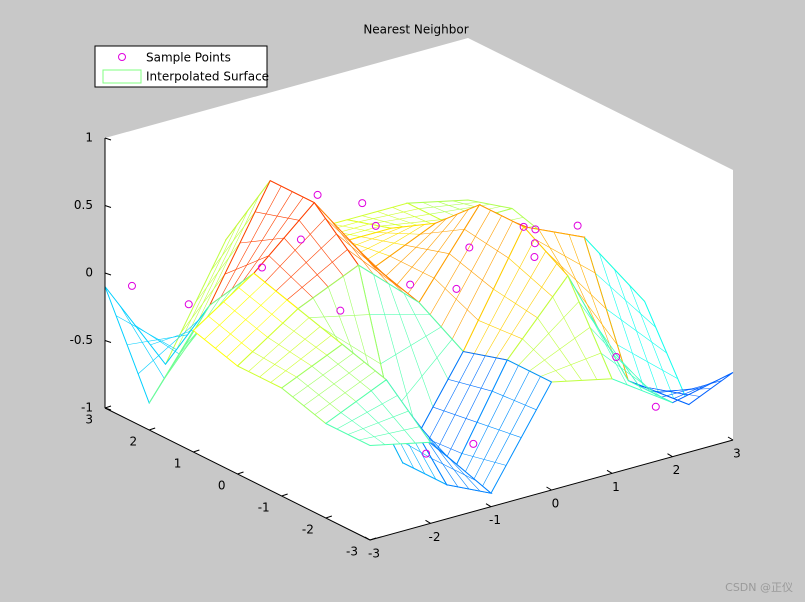 This screenshot has width=805, height=602. I want to click on legend-label: Interpolated Surface, so click(207, 77).